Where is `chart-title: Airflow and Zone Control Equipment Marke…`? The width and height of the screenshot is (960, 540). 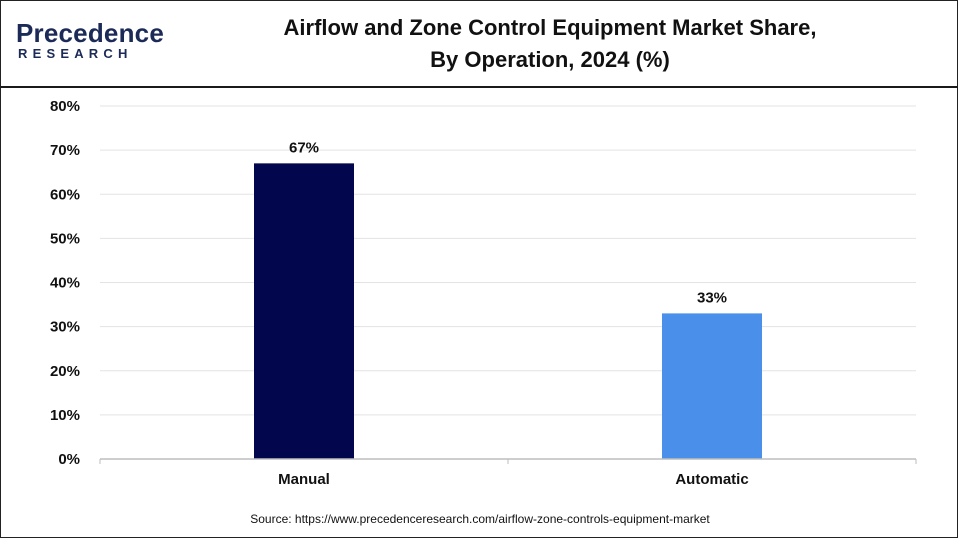
chart-title: Airflow and Zone Control Equipment Marke… is located at coordinates (550, 44).